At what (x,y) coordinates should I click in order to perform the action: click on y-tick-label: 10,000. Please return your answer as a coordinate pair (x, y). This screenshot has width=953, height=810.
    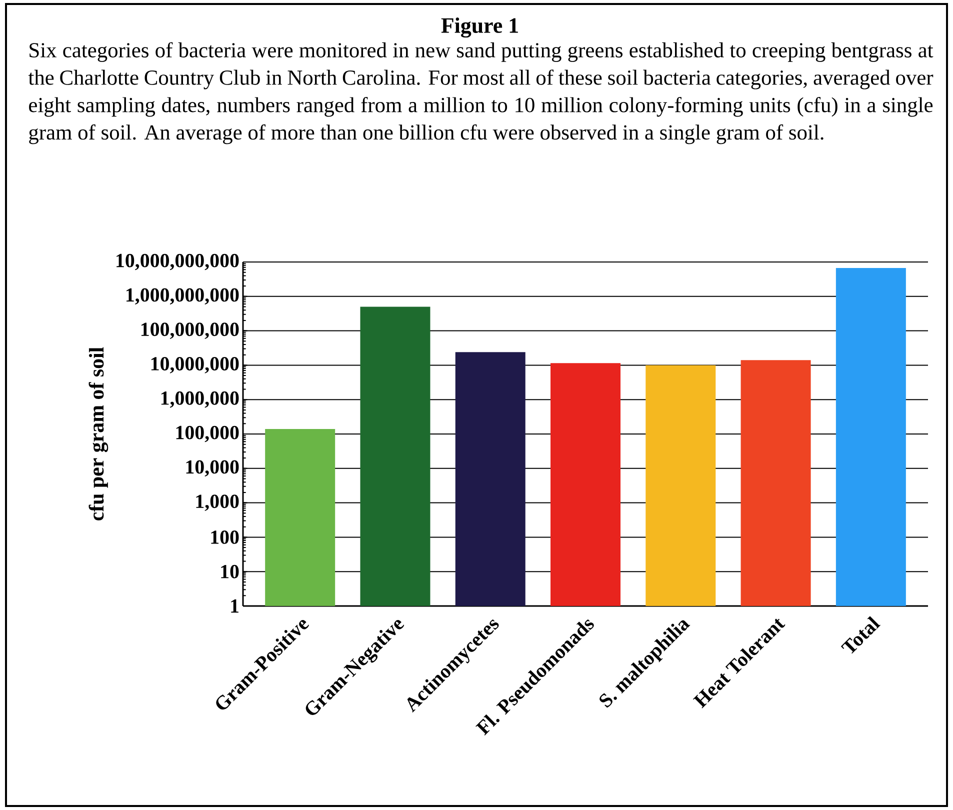
    Looking at the image, I should click on (212, 468).